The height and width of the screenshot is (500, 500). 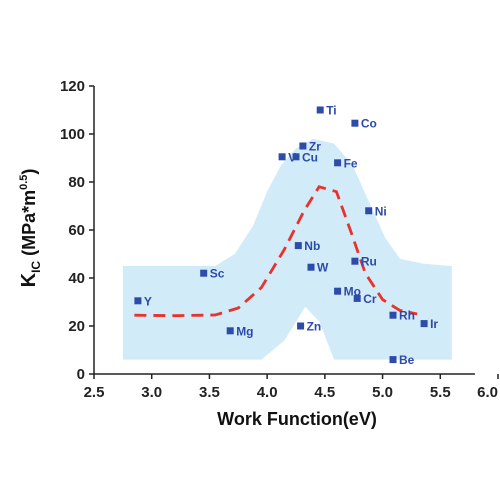 I want to click on x-tick-label: 5.5, so click(x=440, y=392).